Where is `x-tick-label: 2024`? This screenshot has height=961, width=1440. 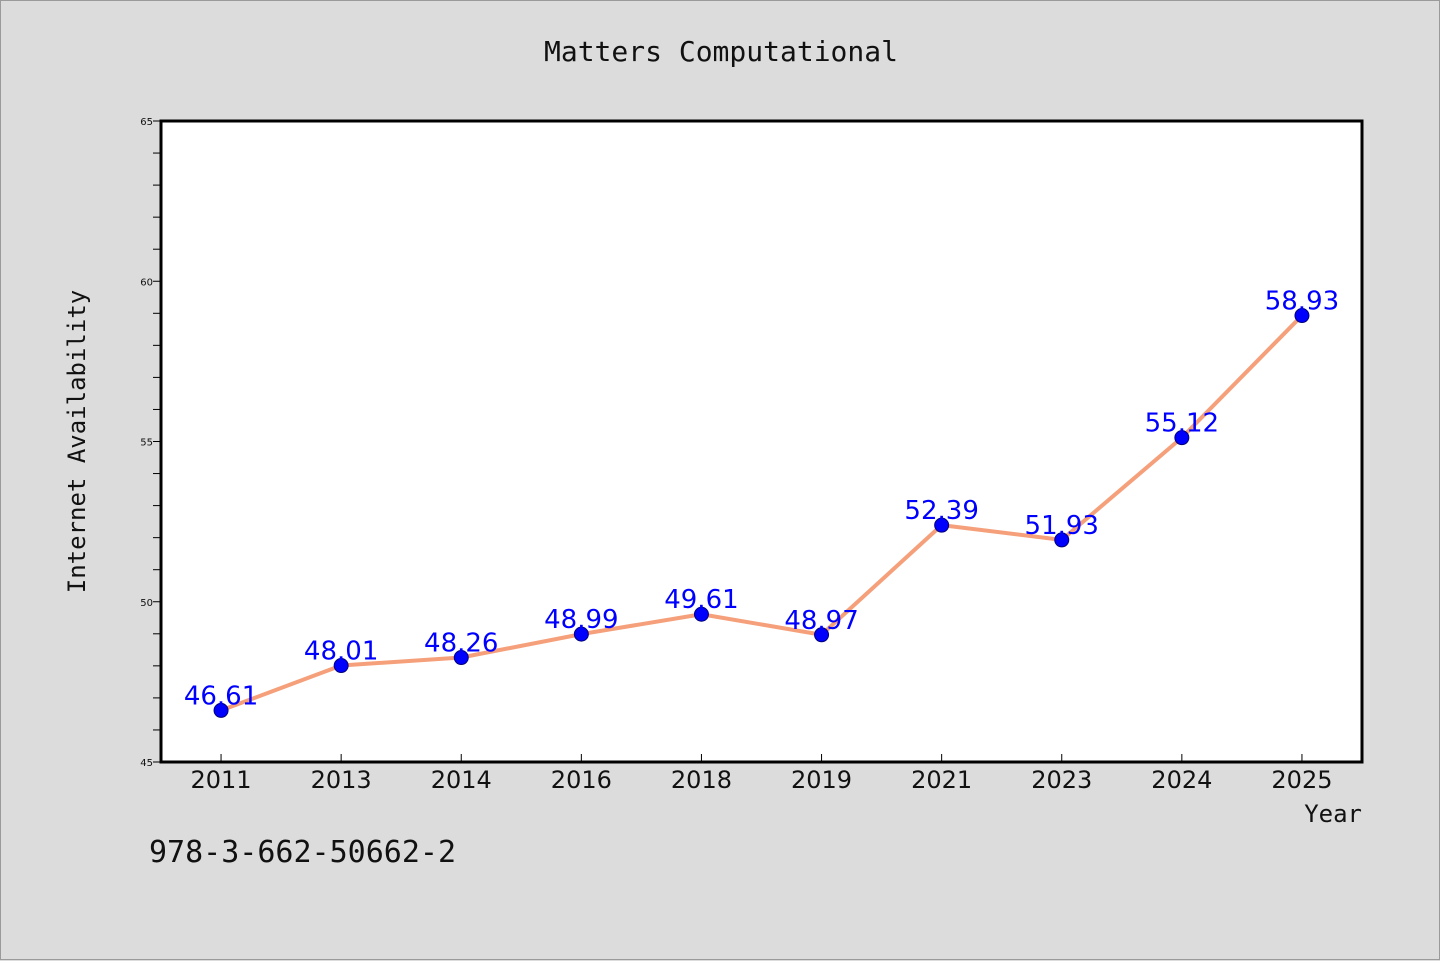 x-tick-label: 2024 is located at coordinates (1181, 780).